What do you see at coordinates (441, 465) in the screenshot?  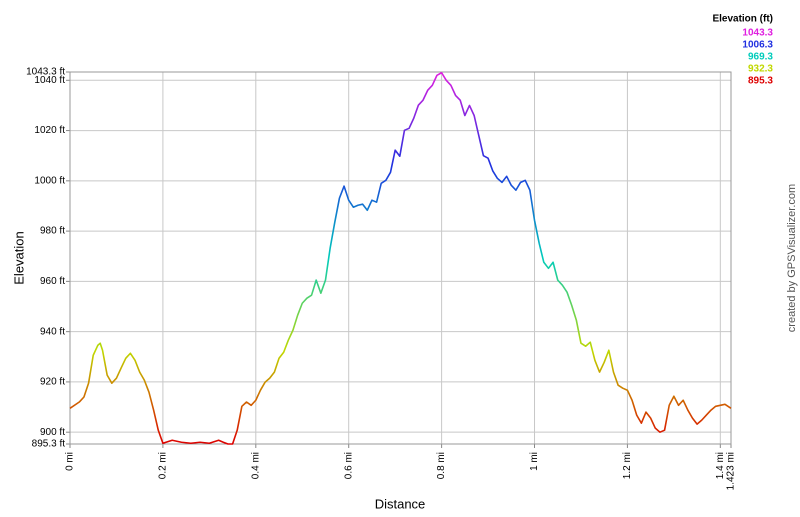 I see `x-tick-label: 0.8 mi` at bounding box center [441, 465].